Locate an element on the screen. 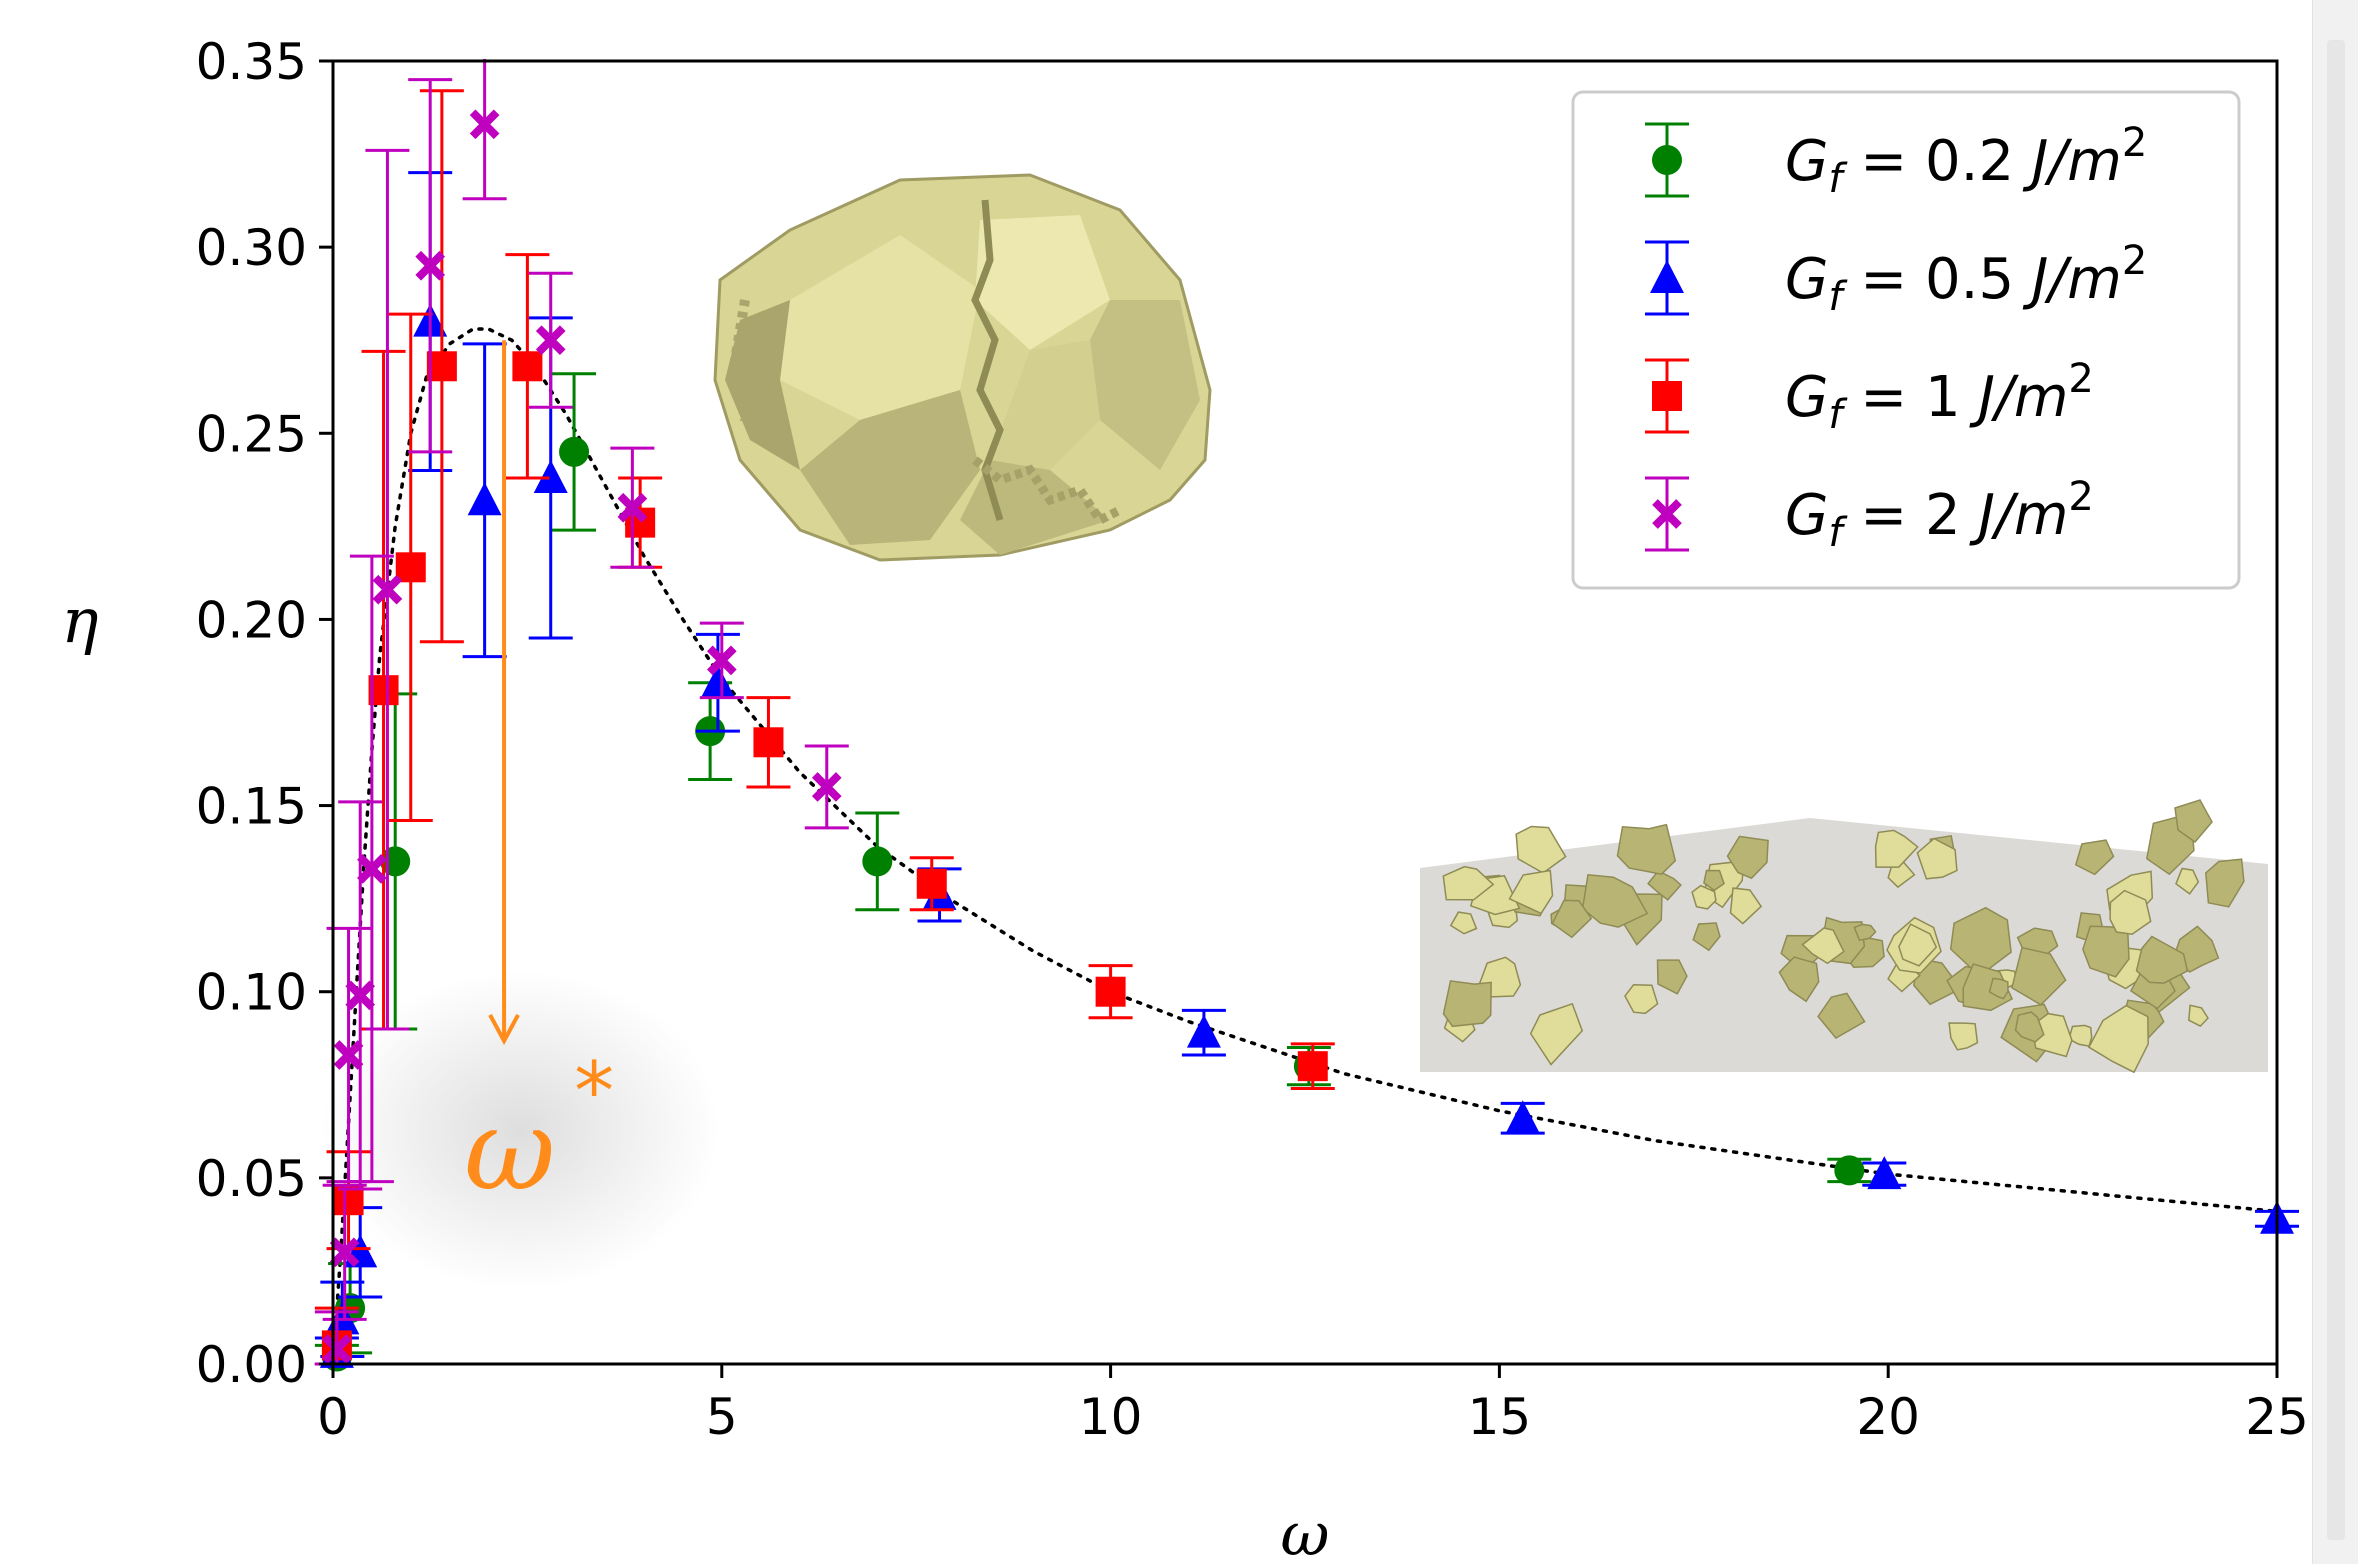 The height and width of the screenshot is (1564, 2358). annotation-glow is located at coordinates (520, 1130).